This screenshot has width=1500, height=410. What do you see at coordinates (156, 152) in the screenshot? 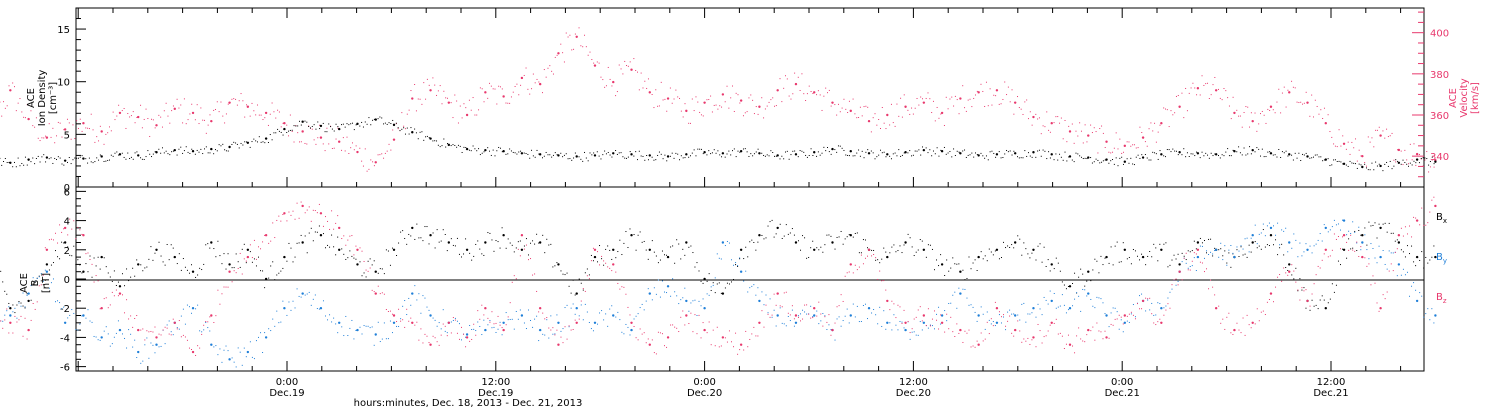
I see `density-point` at bounding box center [156, 152].